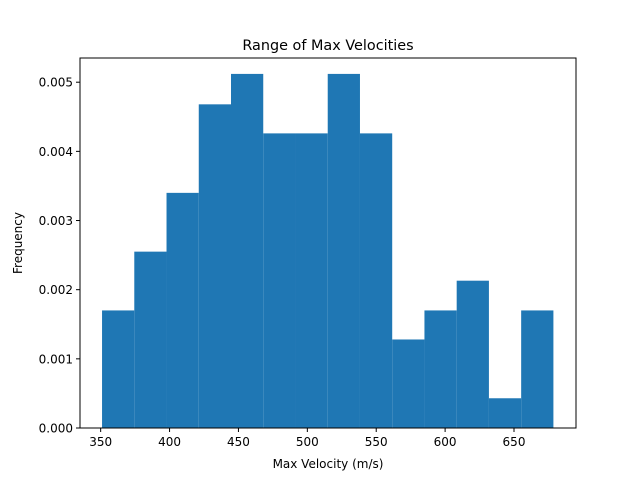 This screenshot has width=640, height=484. What do you see at coordinates (376, 442) in the screenshot?
I see `x-tick-label: 550` at bounding box center [376, 442].